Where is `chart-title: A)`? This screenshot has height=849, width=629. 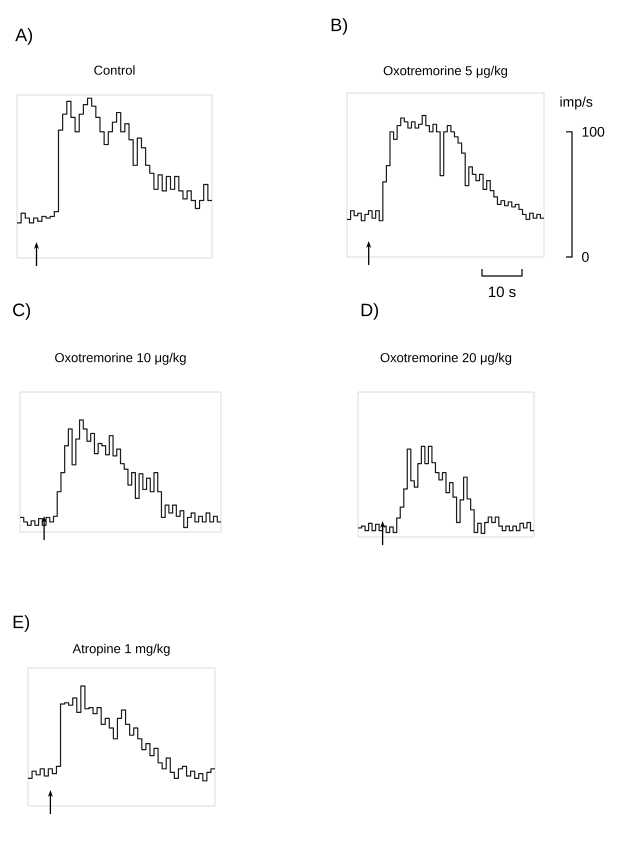 chart-title: A) is located at coordinates (23, 36).